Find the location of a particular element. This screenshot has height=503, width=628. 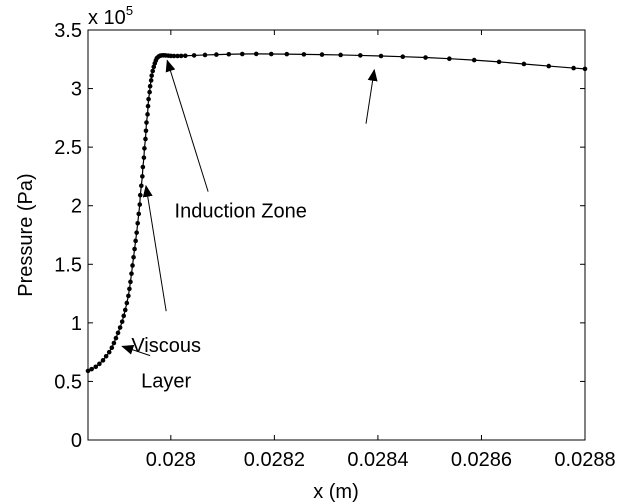

y-tick-label-0: 0 is located at coordinates (76, 441).